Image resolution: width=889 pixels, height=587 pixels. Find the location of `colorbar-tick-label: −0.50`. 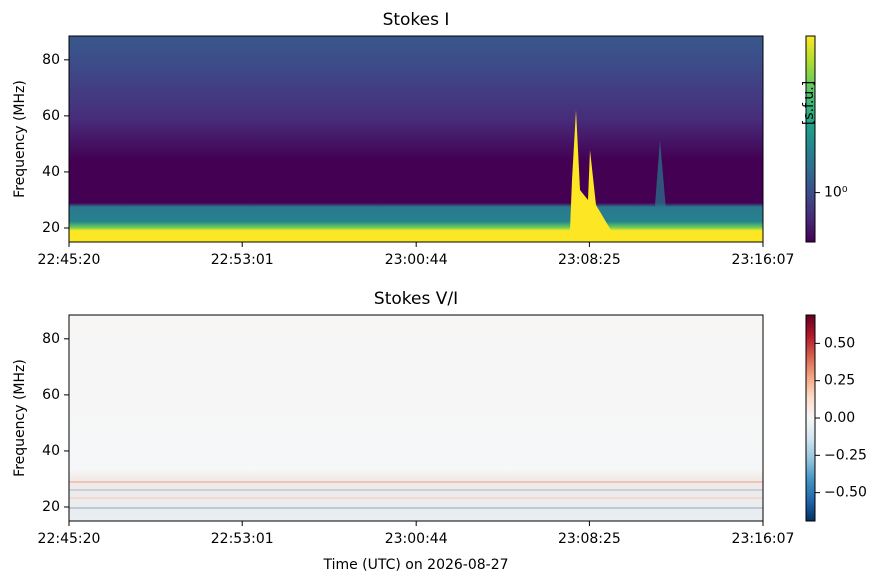

colorbar-tick-label: −0.50 is located at coordinates (845, 493).